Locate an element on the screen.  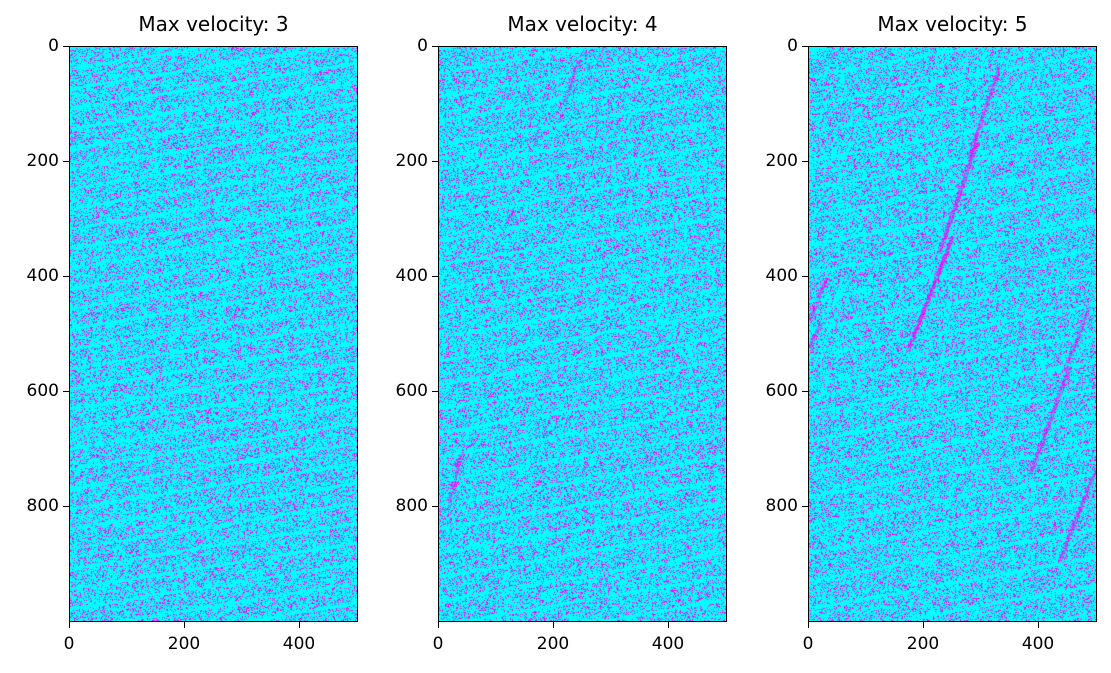
chart-title: Max velocity: 3 is located at coordinates (213, 24).